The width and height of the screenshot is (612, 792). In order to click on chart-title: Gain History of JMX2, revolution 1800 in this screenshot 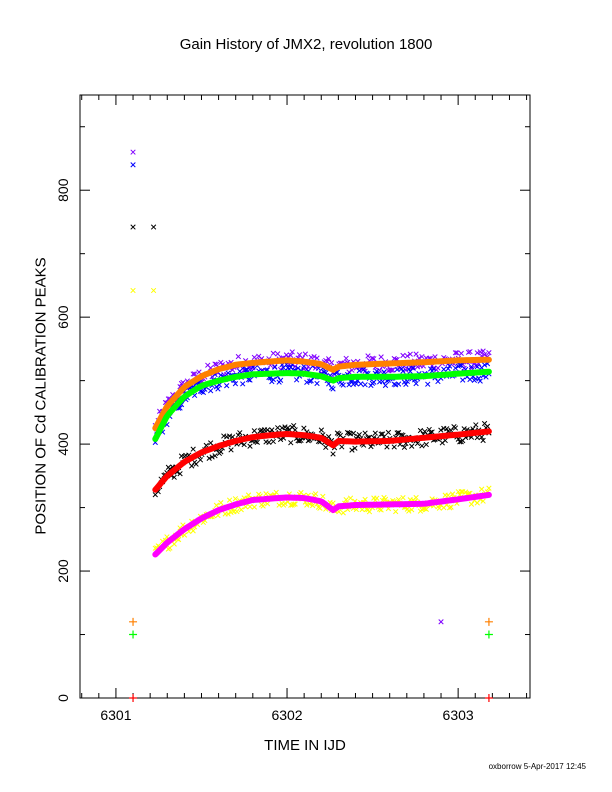, I will do `click(306, 44)`.